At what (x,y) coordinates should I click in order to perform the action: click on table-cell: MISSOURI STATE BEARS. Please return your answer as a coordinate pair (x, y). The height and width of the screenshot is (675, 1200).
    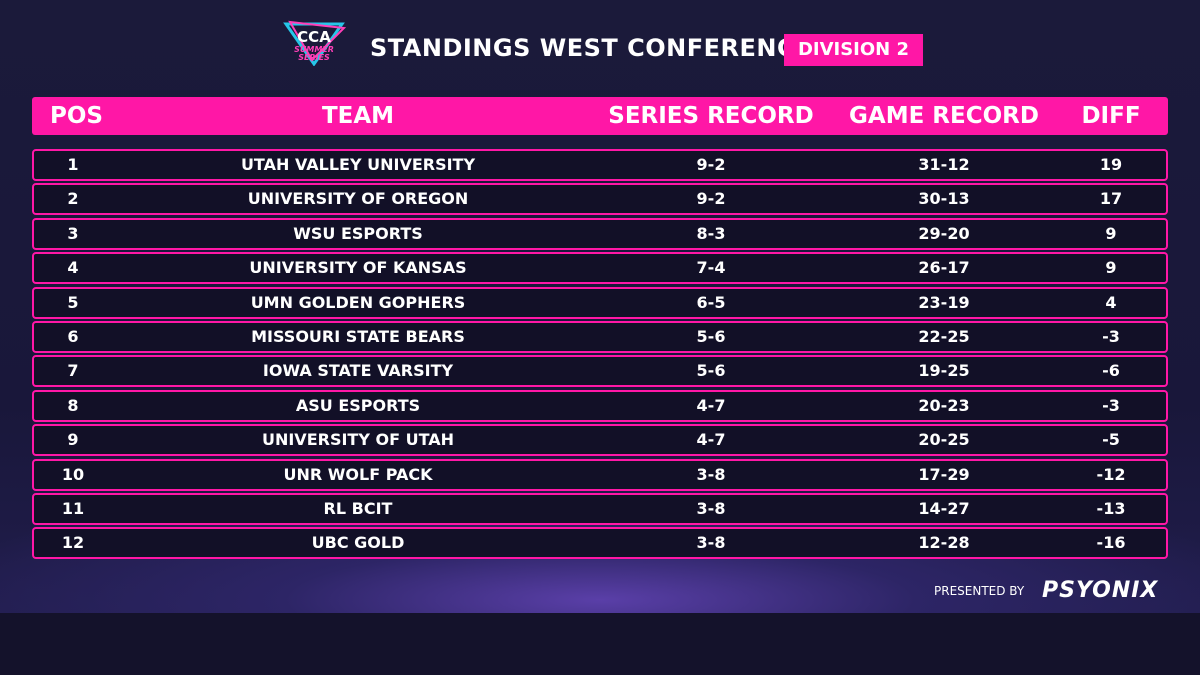
    Looking at the image, I should click on (358, 336).